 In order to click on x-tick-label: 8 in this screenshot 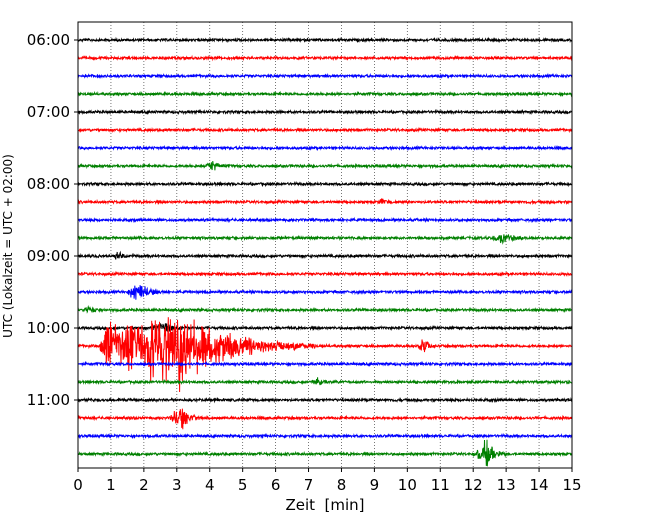, I will do `click(342, 485)`.